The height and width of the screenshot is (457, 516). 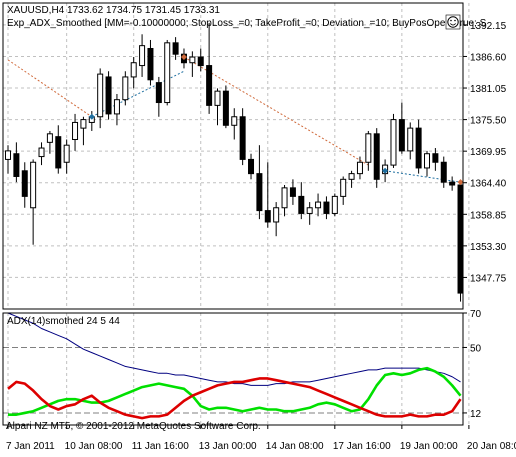 I want to click on time-tick-label: 19 Jan 00:00, so click(x=429, y=446).